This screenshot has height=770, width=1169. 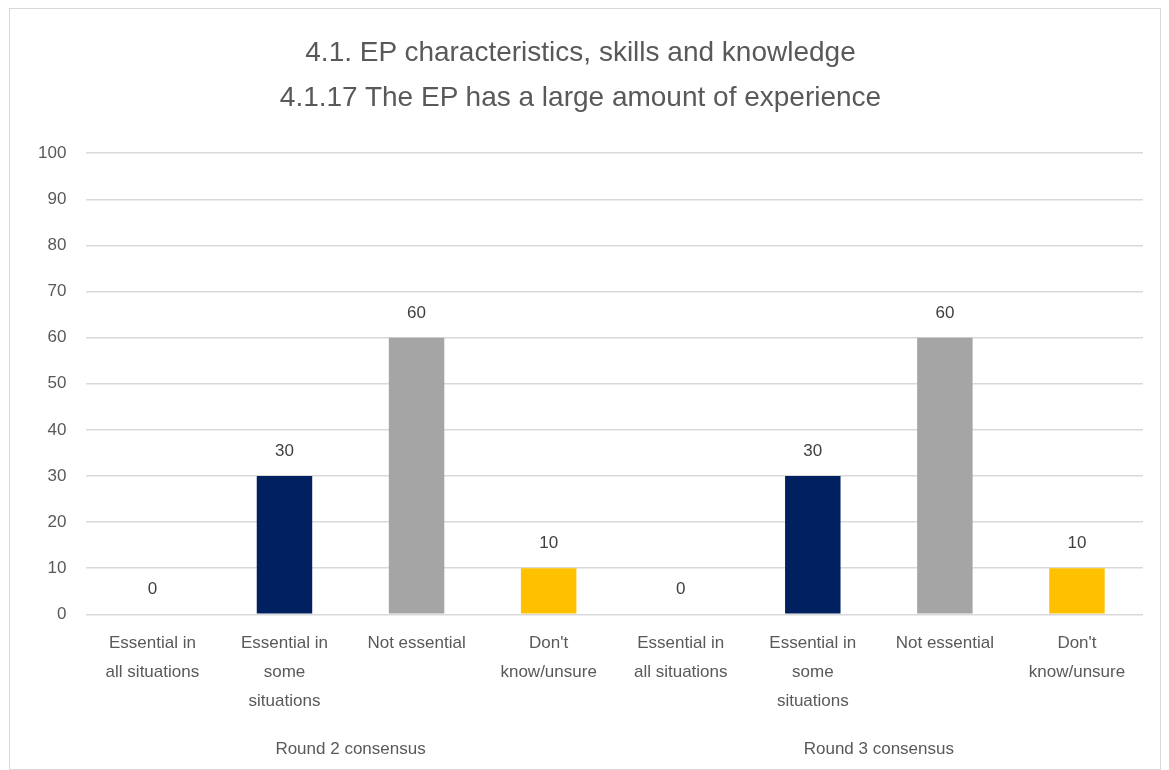 What do you see at coordinates (57, 245) in the screenshot?
I see `y-tick-label: 80` at bounding box center [57, 245].